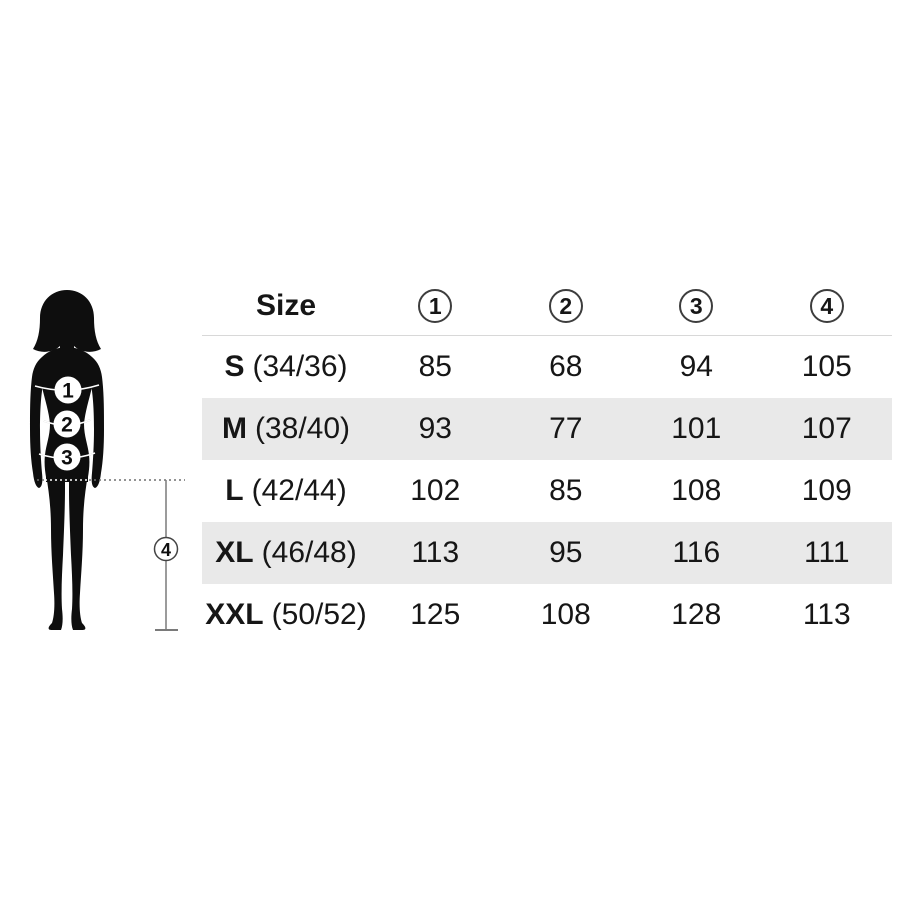  I want to click on measure-column-header-4: 4, so click(827, 306).